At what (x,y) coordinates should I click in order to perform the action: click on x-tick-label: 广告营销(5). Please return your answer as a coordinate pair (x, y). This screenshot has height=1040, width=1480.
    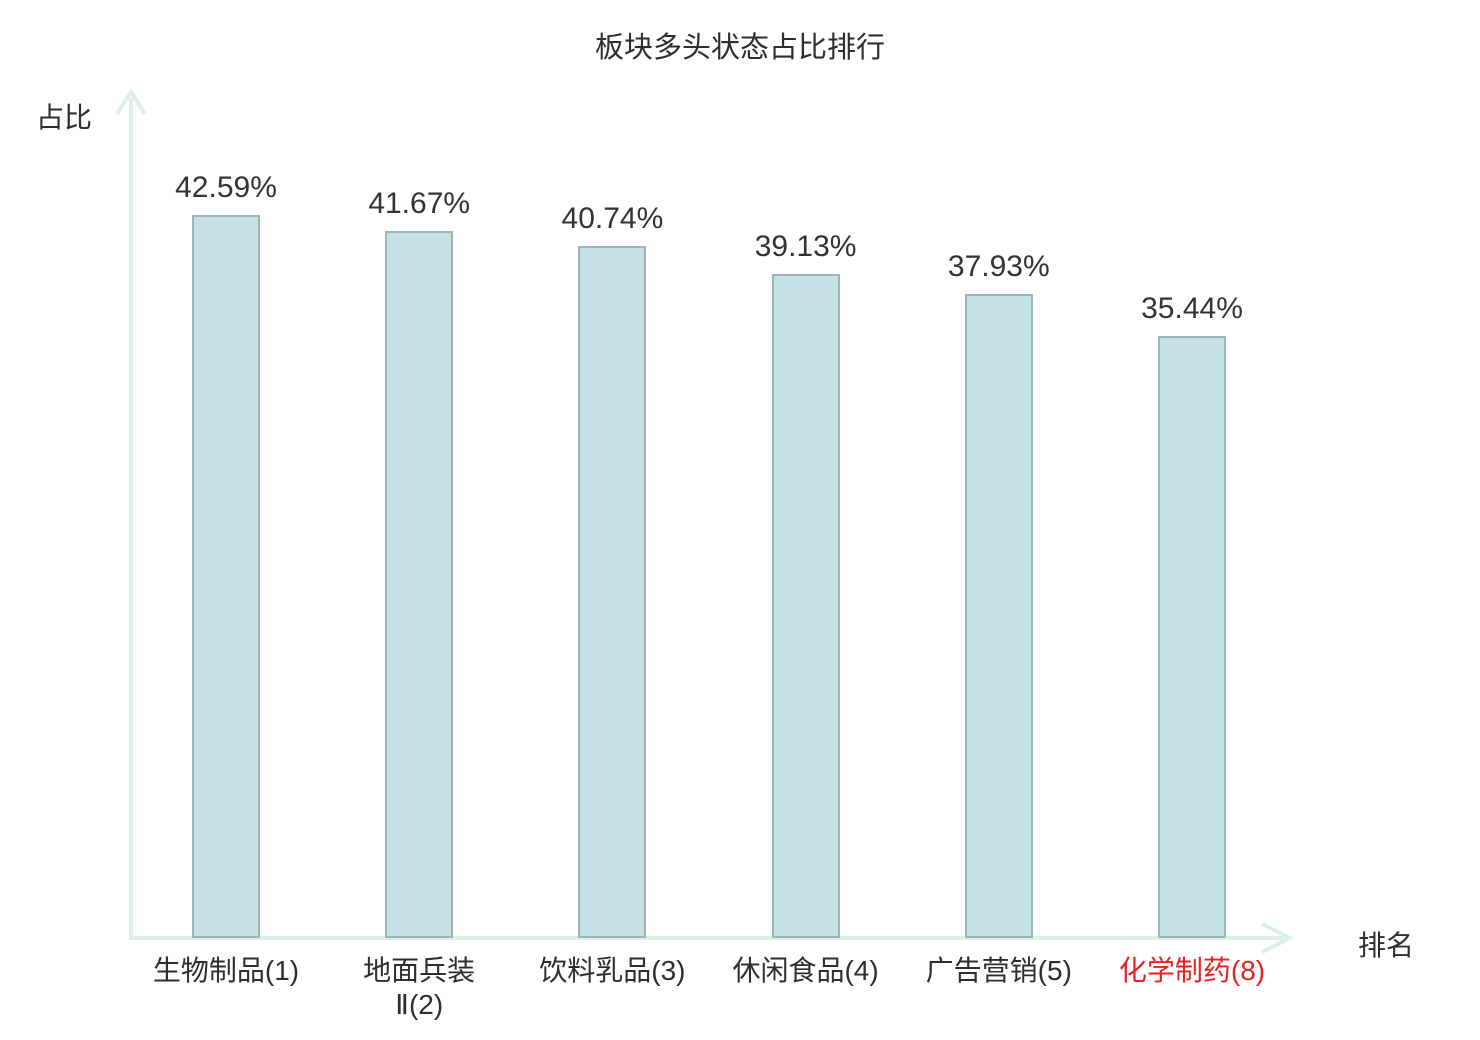
    Looking at the image, I should click on (998, 970).